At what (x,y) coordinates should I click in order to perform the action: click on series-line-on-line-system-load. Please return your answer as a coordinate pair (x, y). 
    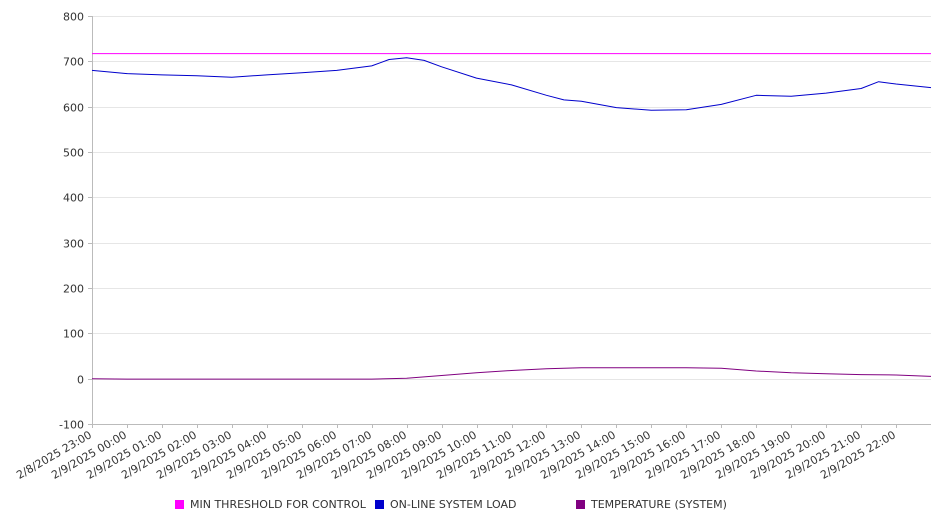
    Looking at the image, I should click on (511, 84).